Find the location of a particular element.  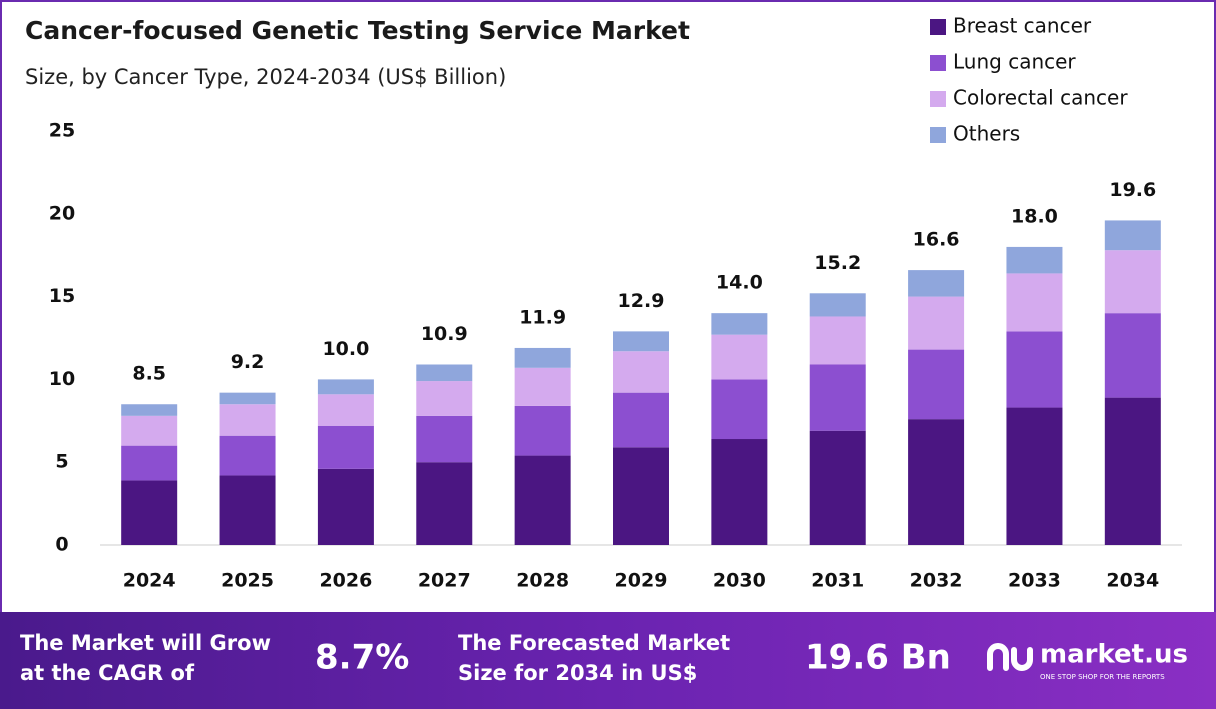

total-label: 18.0 is located at coordinates (1034, 216).